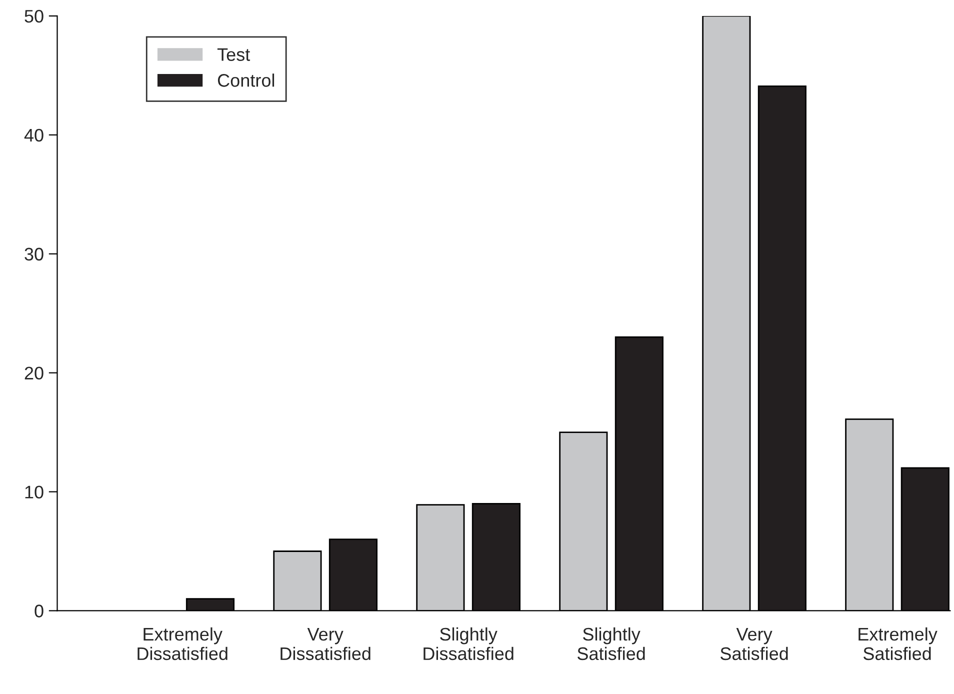 The image size is (954, 694). I want to click on legend-label: Control, so click(246, 80).